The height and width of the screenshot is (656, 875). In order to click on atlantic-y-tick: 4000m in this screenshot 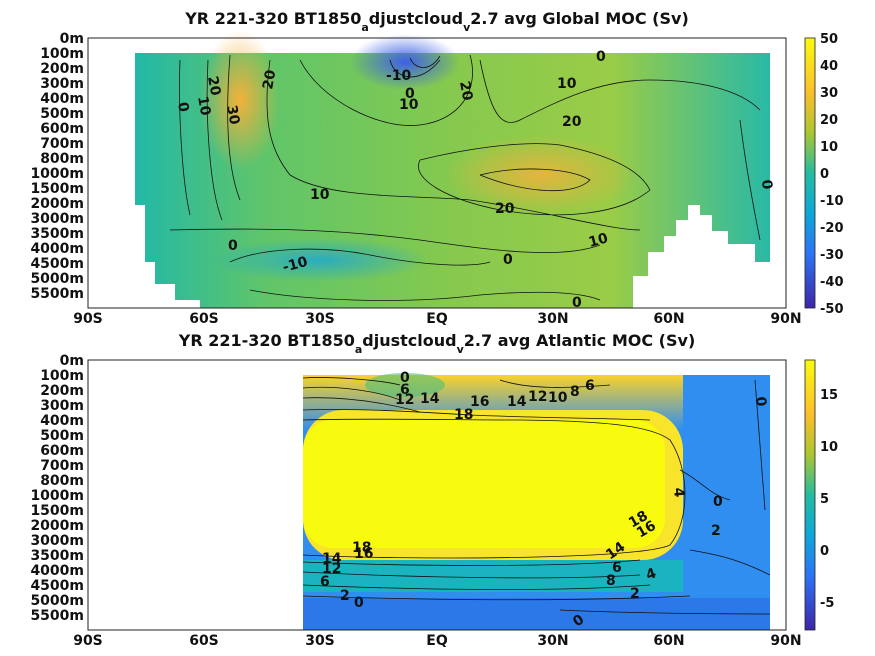, I will do `click(57, 571)`.